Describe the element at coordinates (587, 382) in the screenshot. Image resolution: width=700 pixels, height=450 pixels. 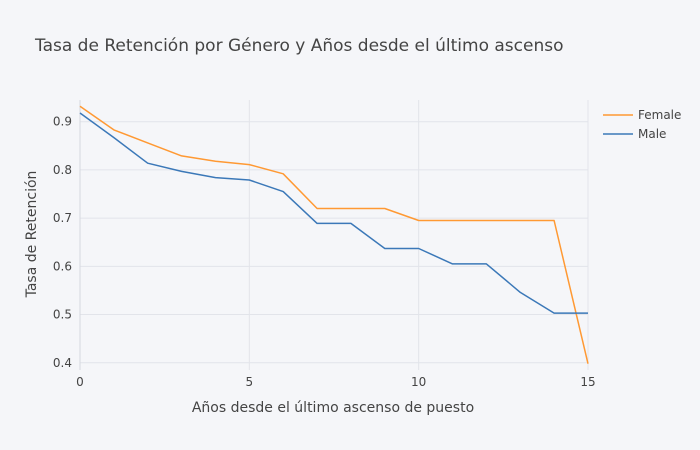
I see `x-tick-label: 15` at that location.